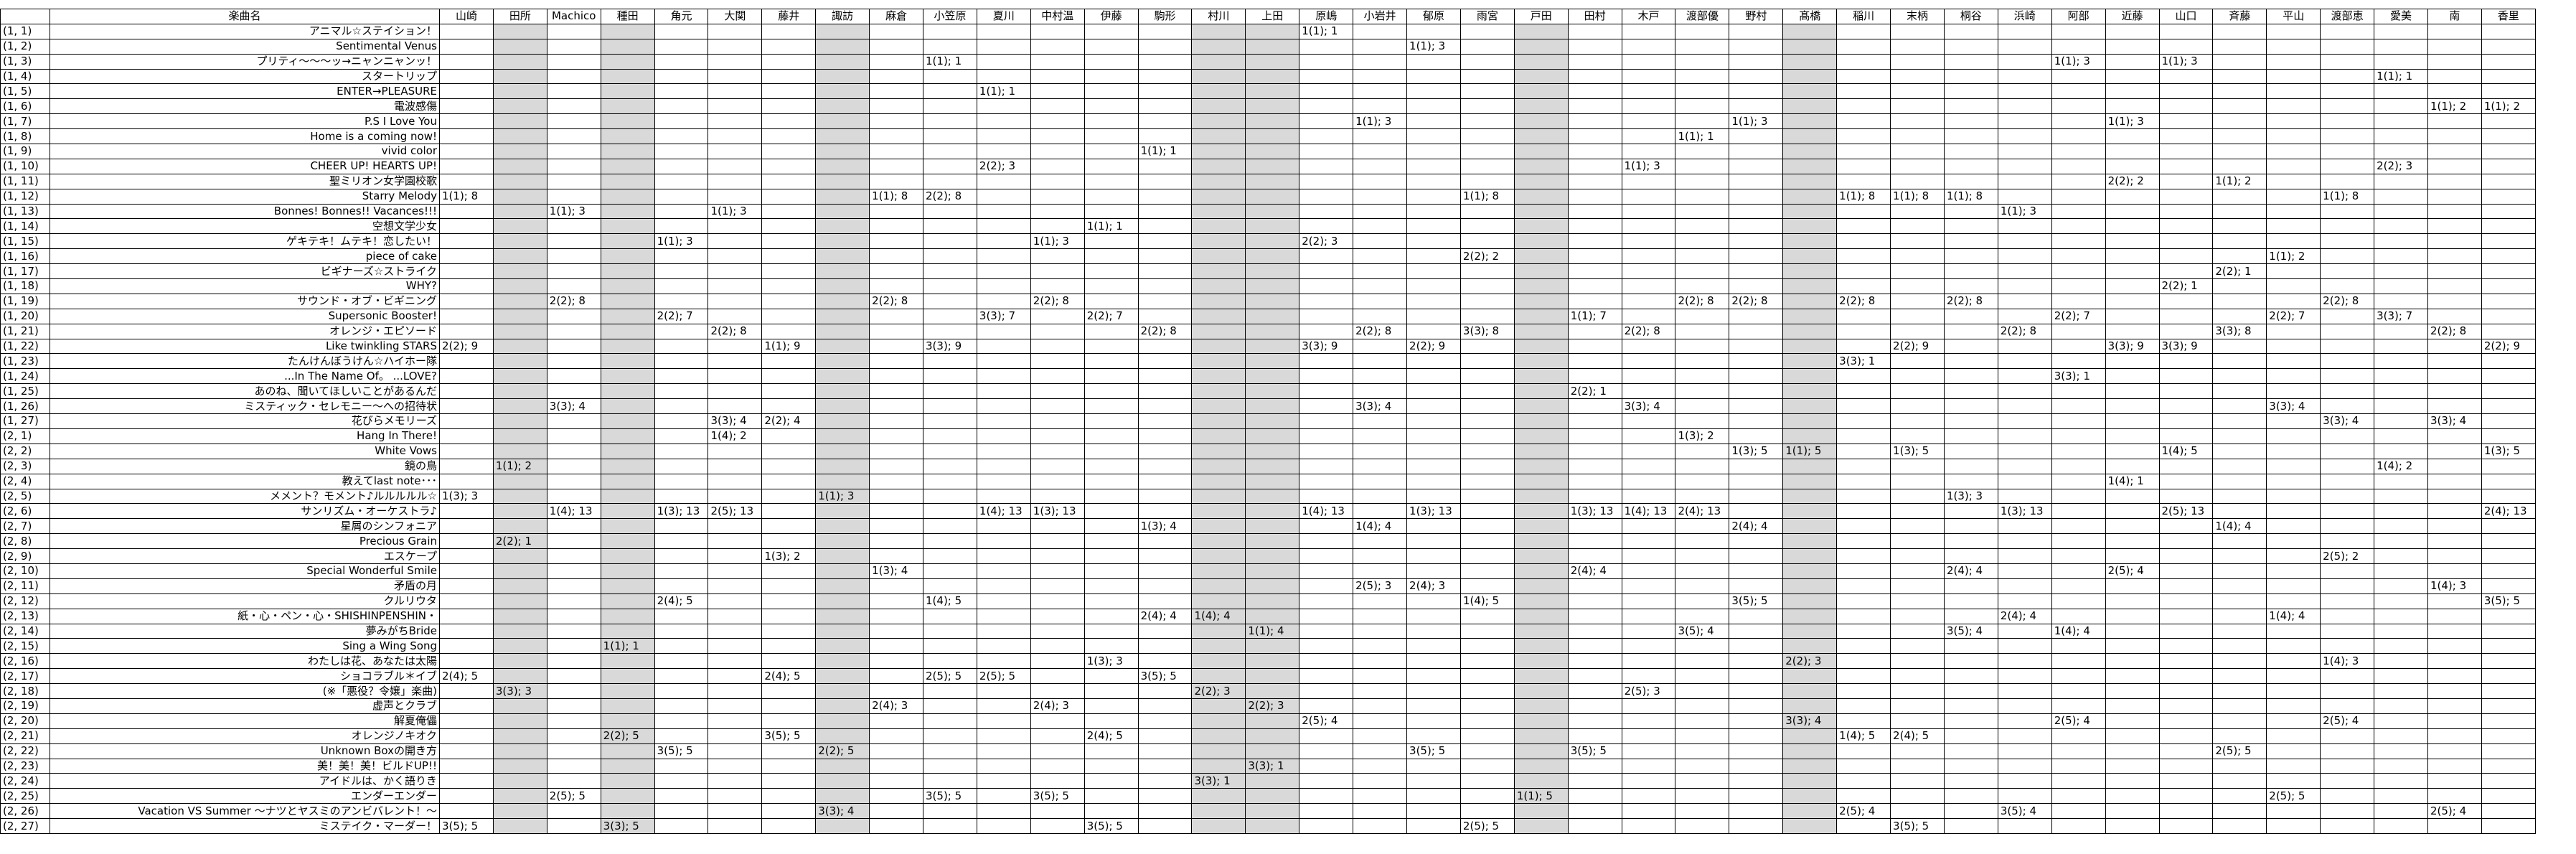 The width and height of the screenshot is (2576, 854). I want to click on song-name-cell: クルリウタ, so click(245, 601).